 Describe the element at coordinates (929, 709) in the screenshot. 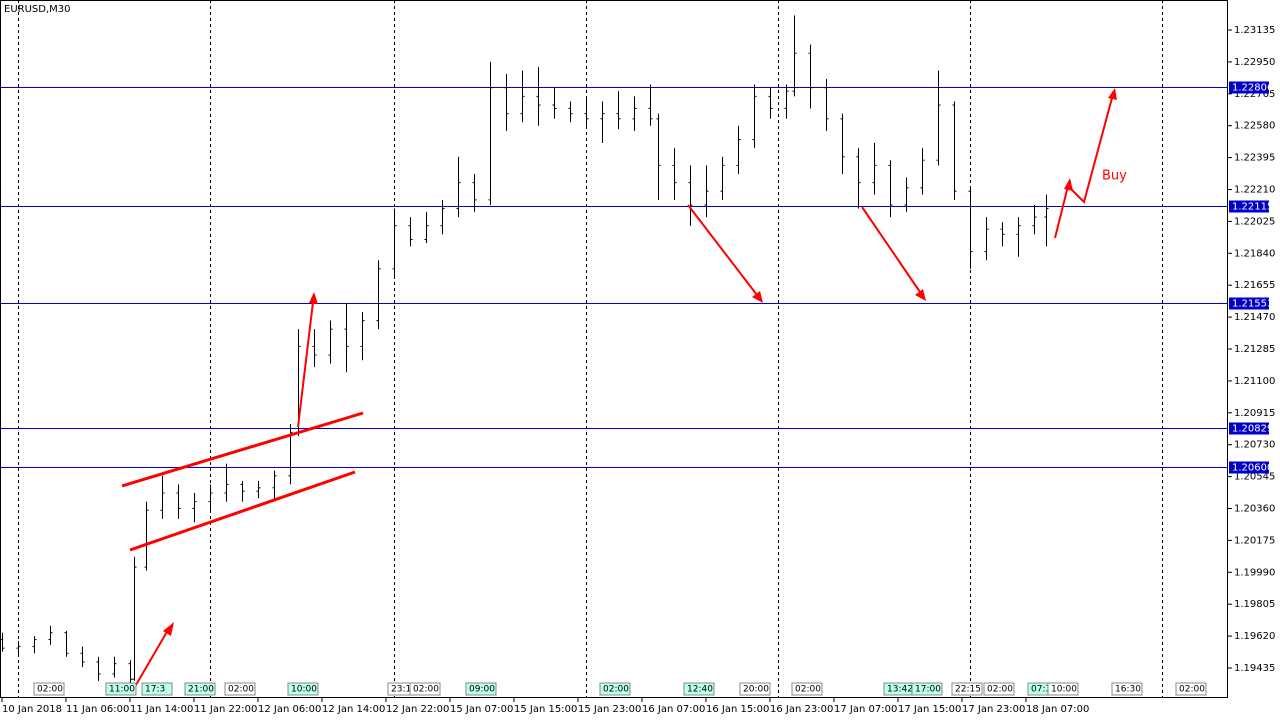

I see `x-tick-label: 17 Jan 15:00` at that location.